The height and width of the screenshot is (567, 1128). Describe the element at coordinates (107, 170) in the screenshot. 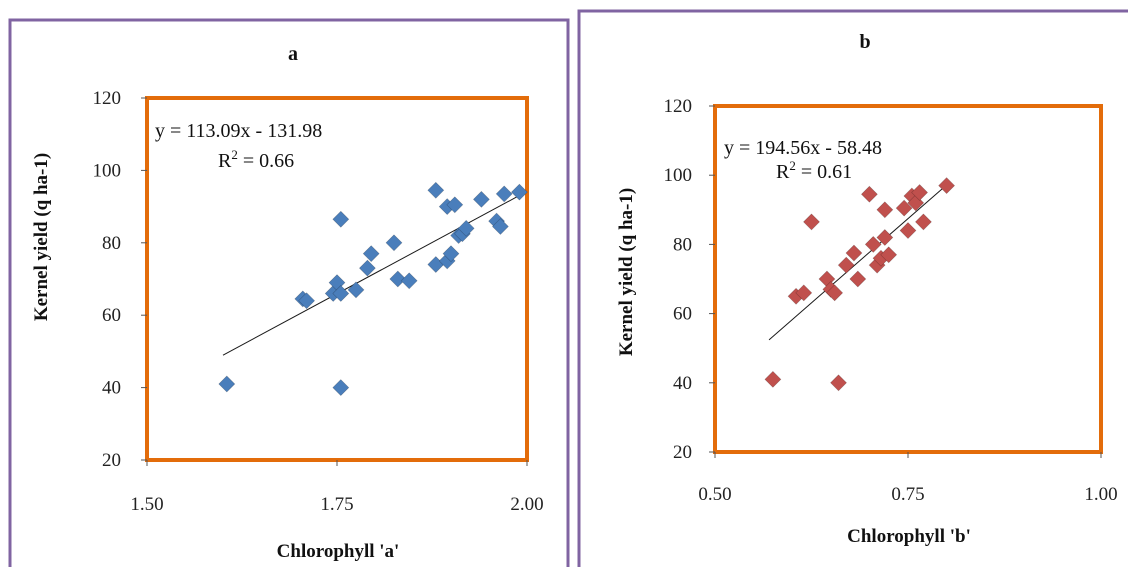

I see `panel-a-y-tick-label: 100` at that location.